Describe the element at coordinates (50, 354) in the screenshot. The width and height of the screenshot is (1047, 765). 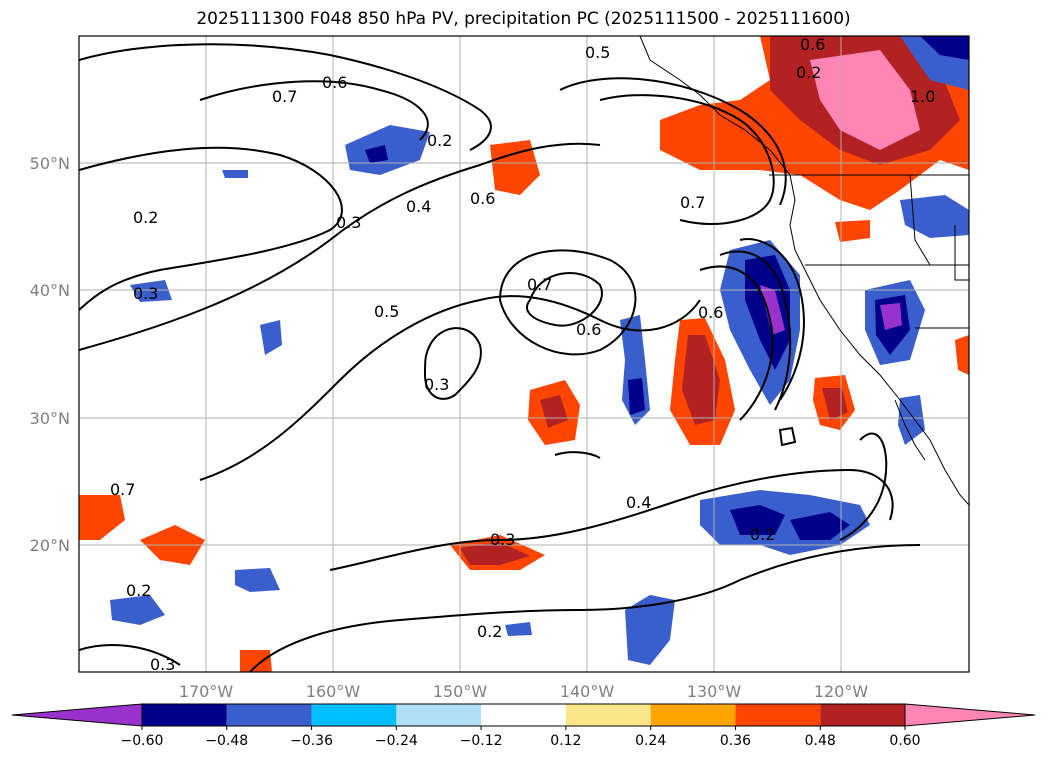
I see `latitude-labels: 50°N 40°N 30°N 20°N` at that location.